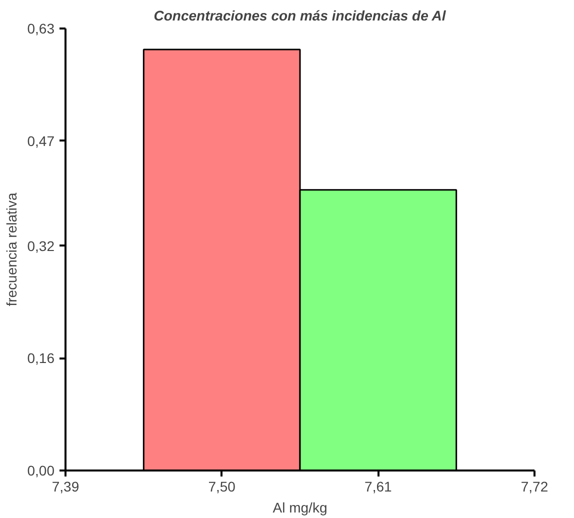 The height and width of the screenshot is (518, 574). Describe the element at coordinates (534, 486) in the screenshot. I see `x-tick-label: 7,72` at that location.